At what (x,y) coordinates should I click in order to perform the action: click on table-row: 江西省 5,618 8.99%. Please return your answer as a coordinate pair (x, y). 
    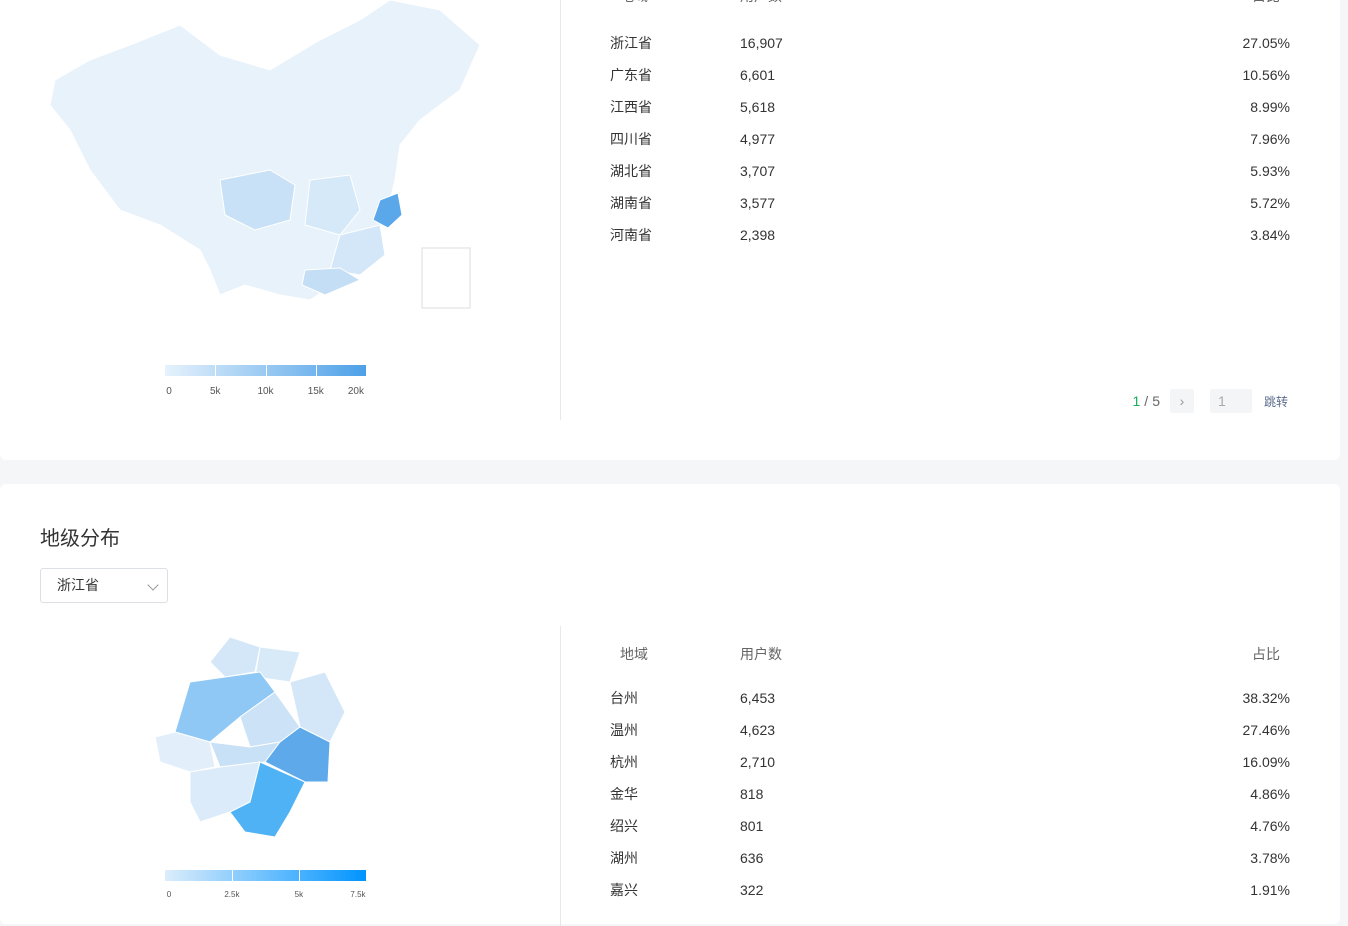
    Looking at the image, I should click on (950, 107).